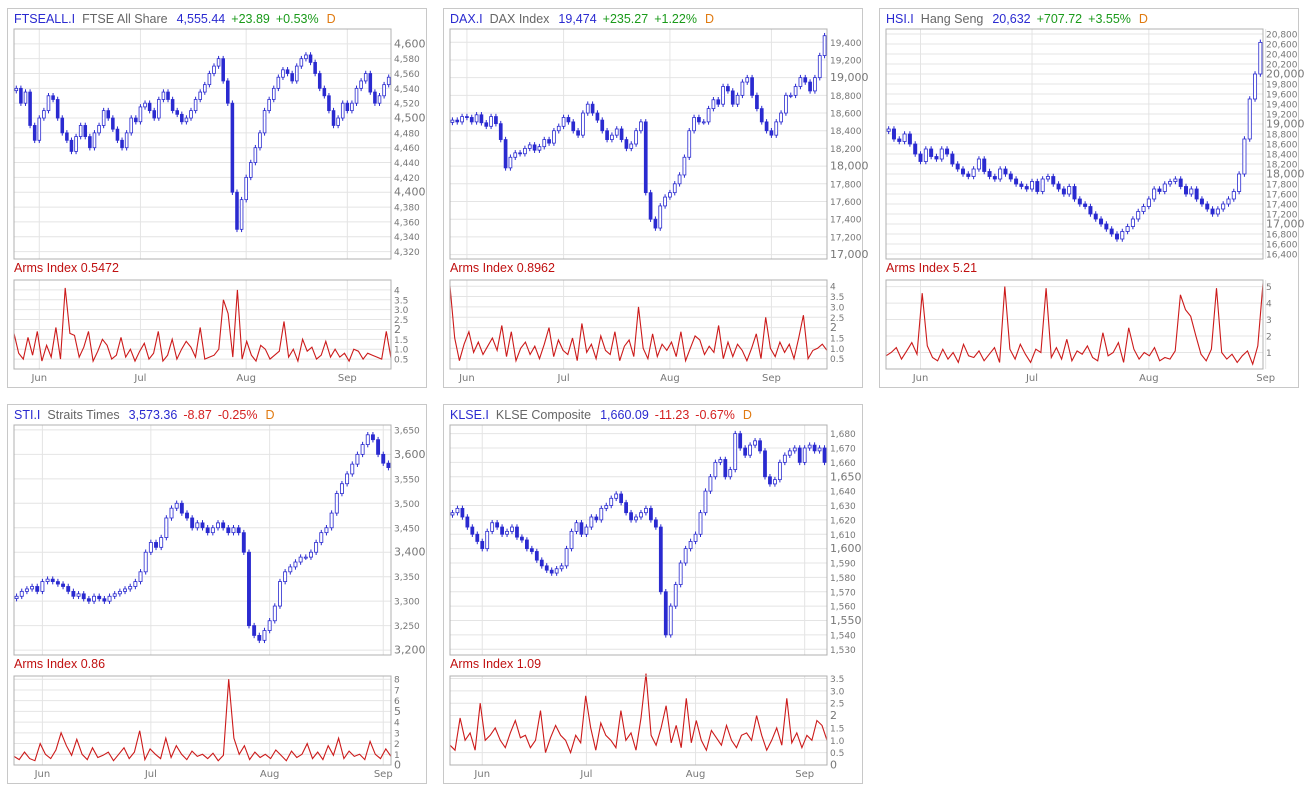  Describe the element at coordinates (1269, 338) in the screenshot. I see `arms-tick-label: 2` at that location.